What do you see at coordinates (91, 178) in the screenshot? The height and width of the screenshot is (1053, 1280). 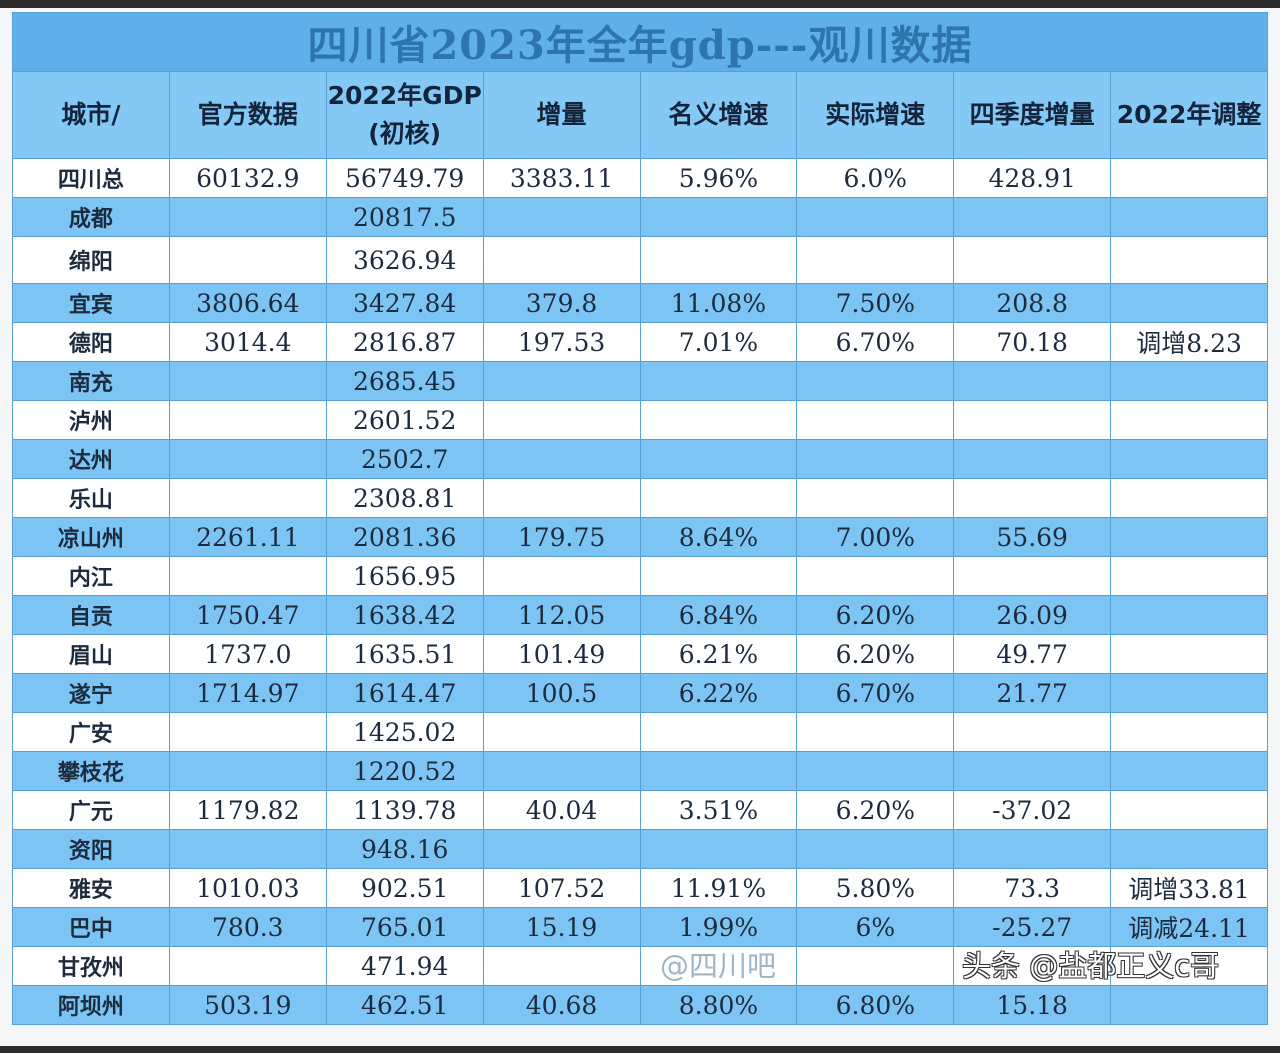 I see `city-cell: 四川总` at bounding box center [91, 178].